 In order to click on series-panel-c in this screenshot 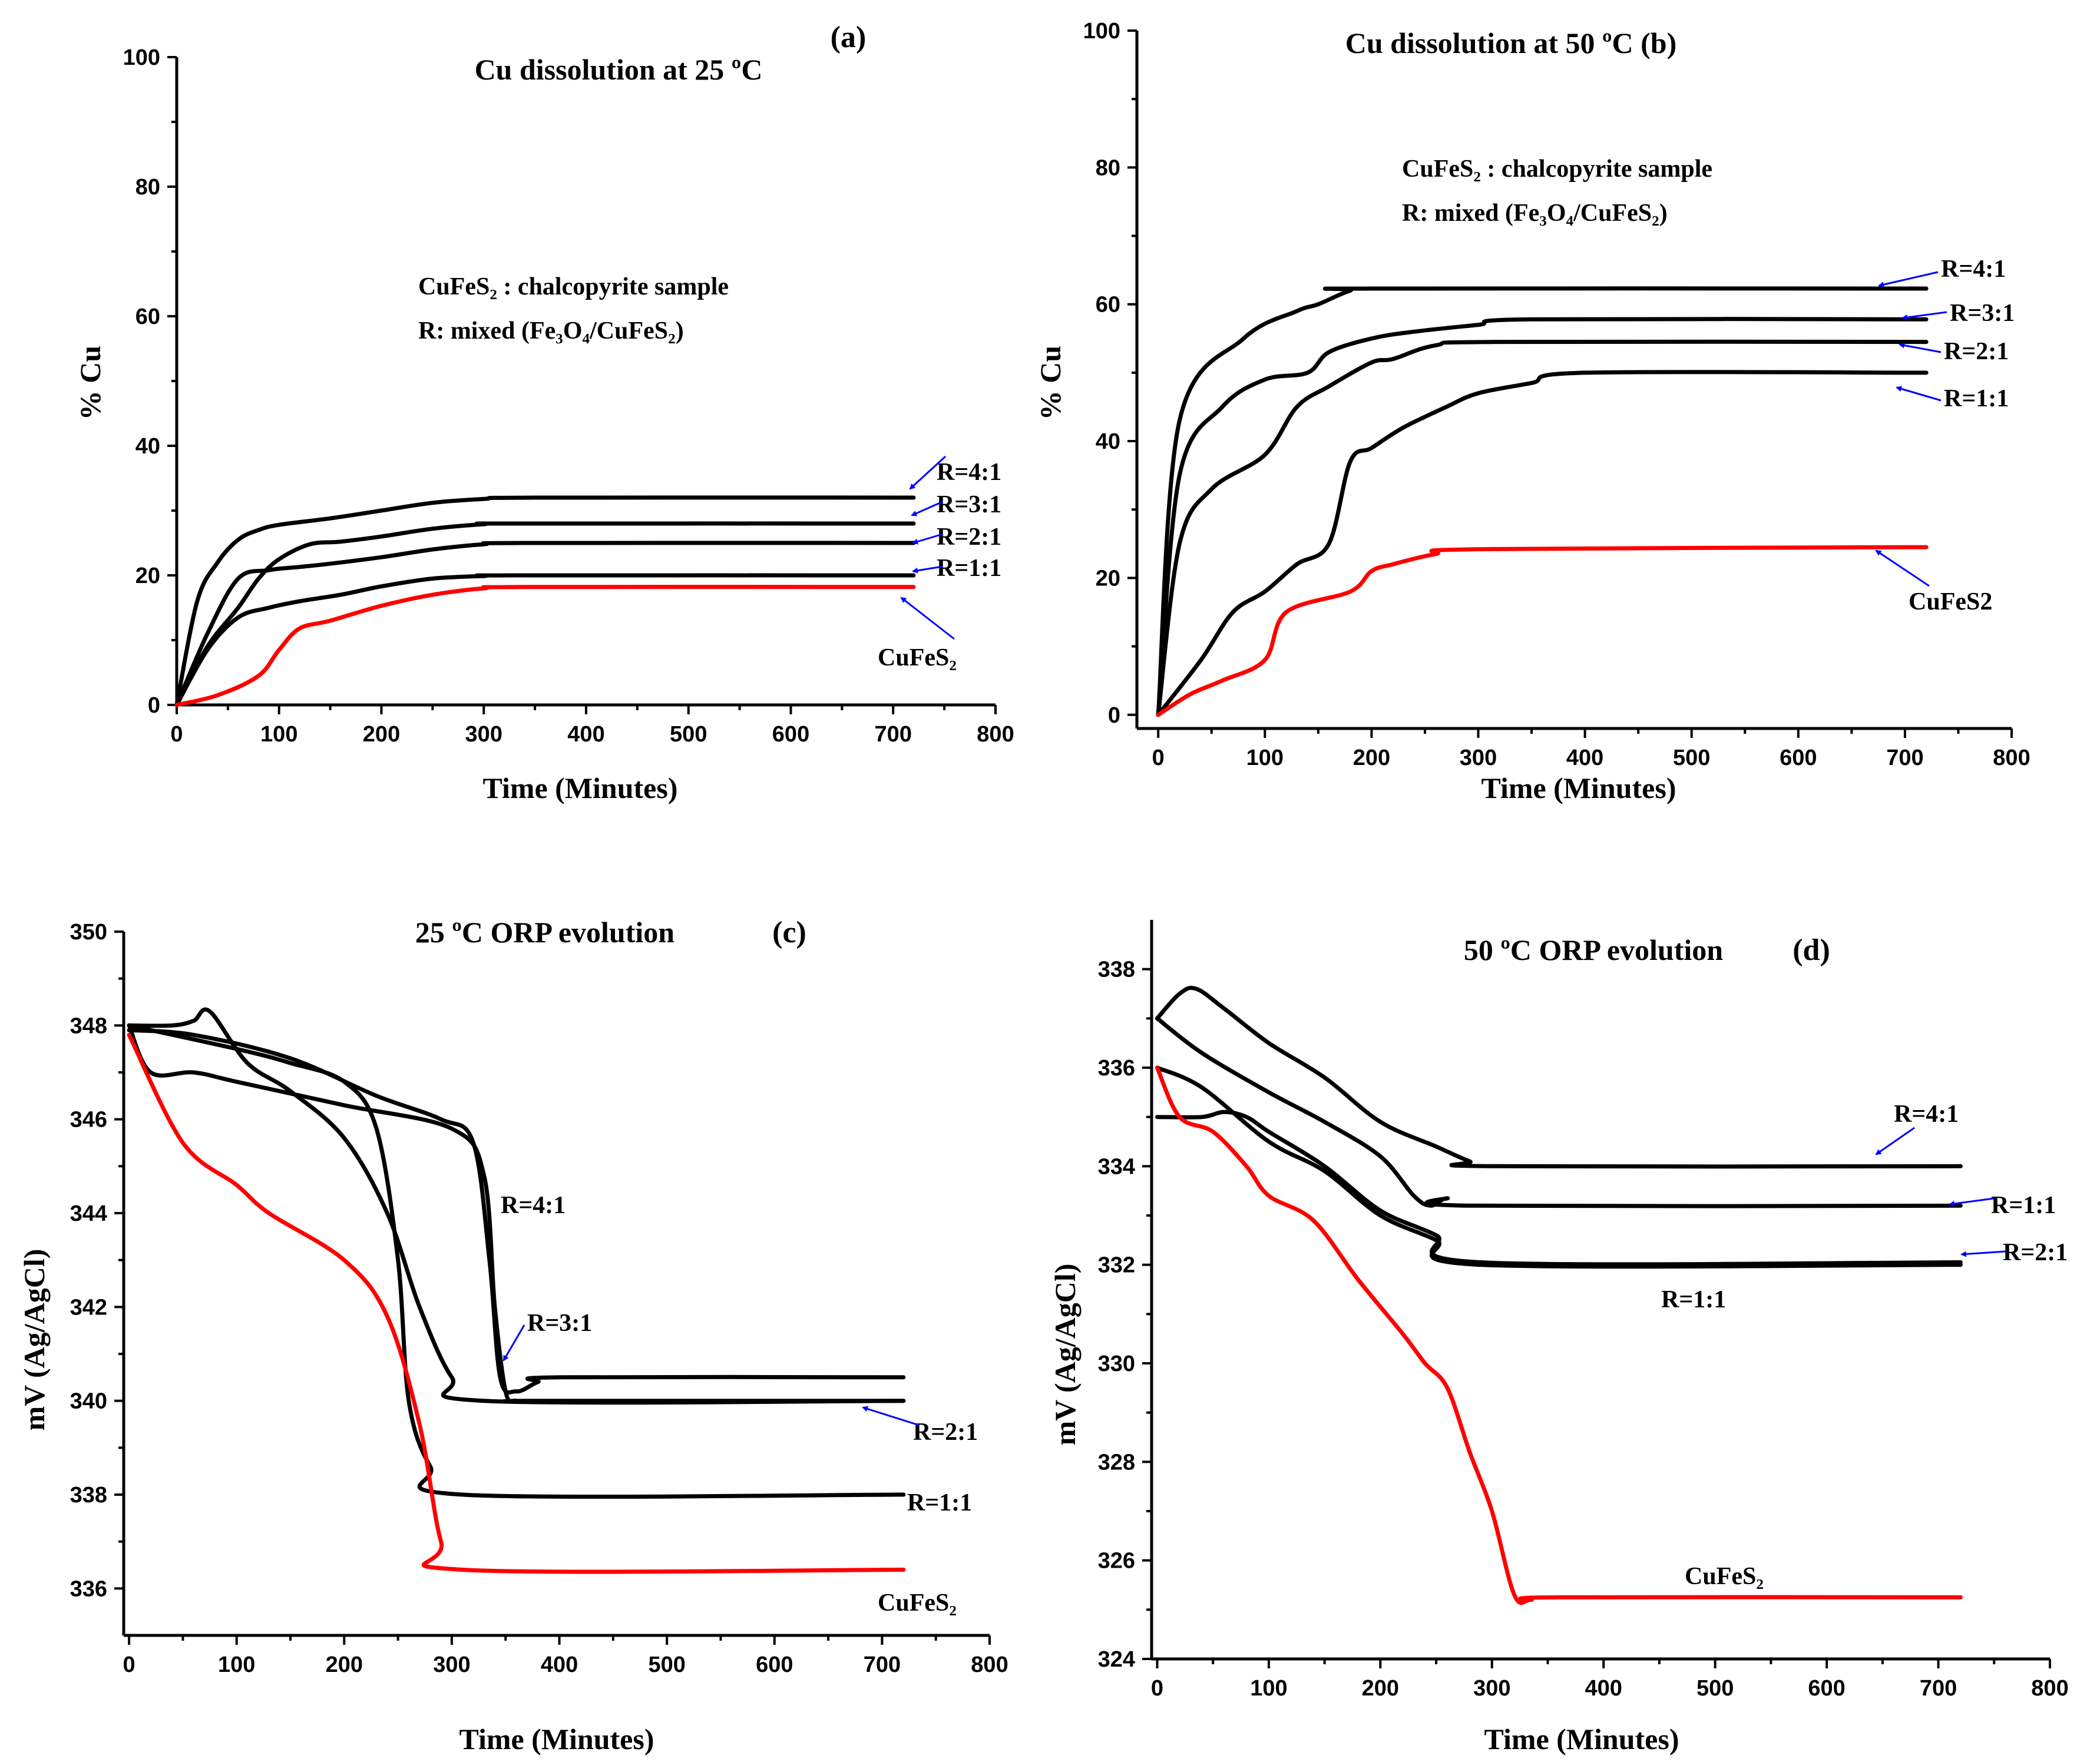, I will do `click(516, 1290)`.